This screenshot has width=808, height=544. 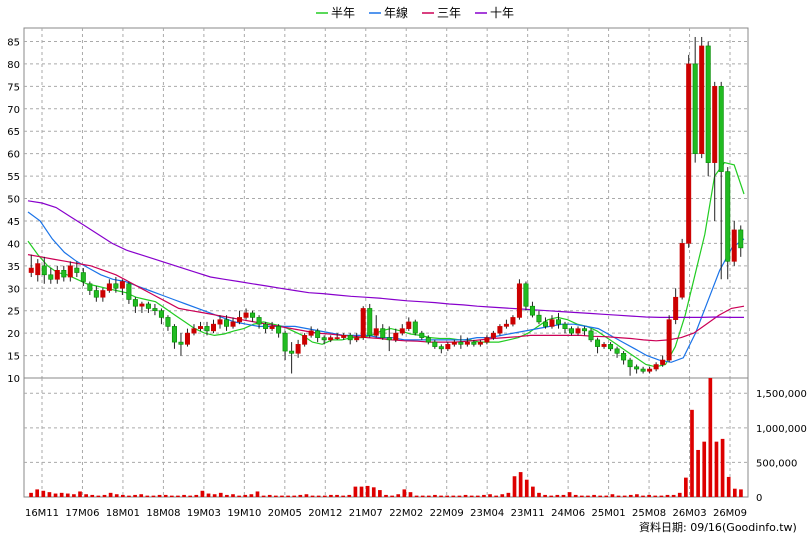 I want to click on x-tick-label: 18M08, so click(x=163, y=513).